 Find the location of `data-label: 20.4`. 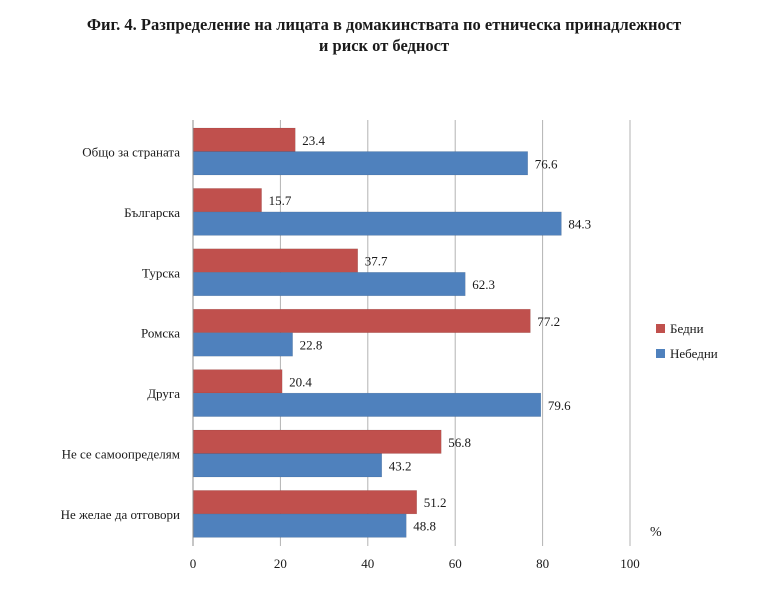

data-label: 20.4 is located at coordinates (300, 381).